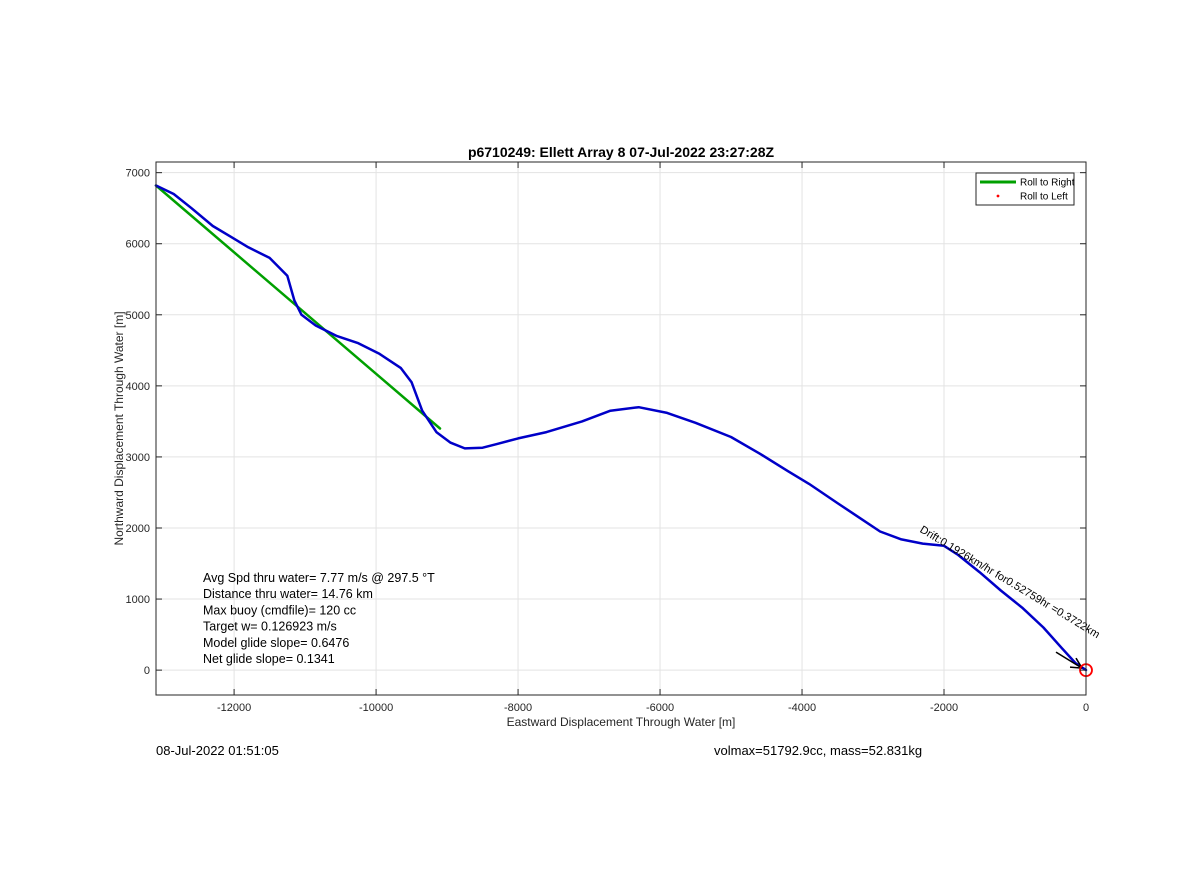  What do you see at coordinates (376, 708) in the screenshot?
I see `x-tick-label: -10000` at bounding box center [376, 708].